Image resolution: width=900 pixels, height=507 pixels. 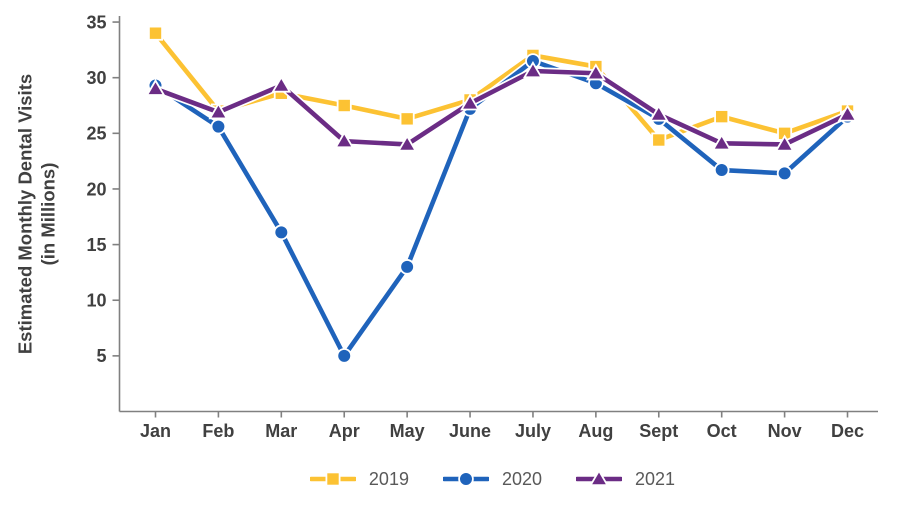 I want to click on legend-triangle-icon, so click(x=599, y=478).